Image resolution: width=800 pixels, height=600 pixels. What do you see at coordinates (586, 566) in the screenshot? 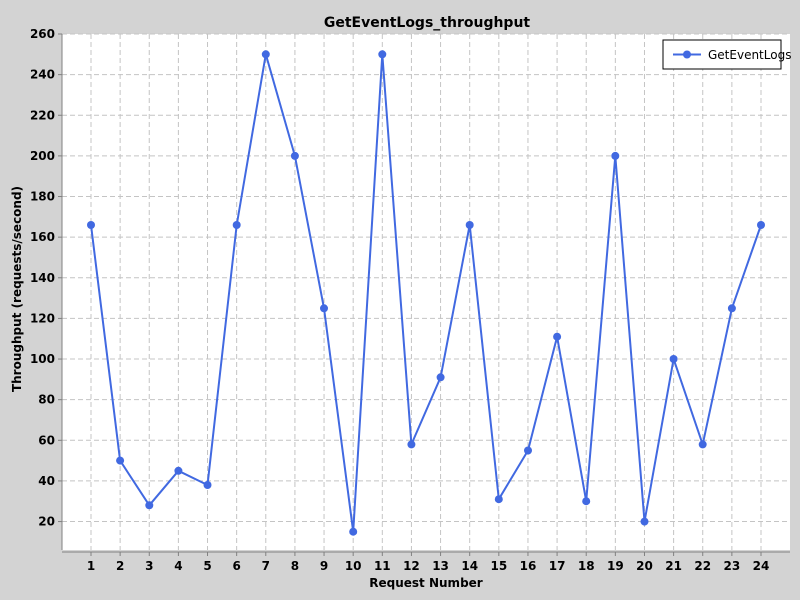
I see `x-tick-label: 18` at bounding box center [586, 566].